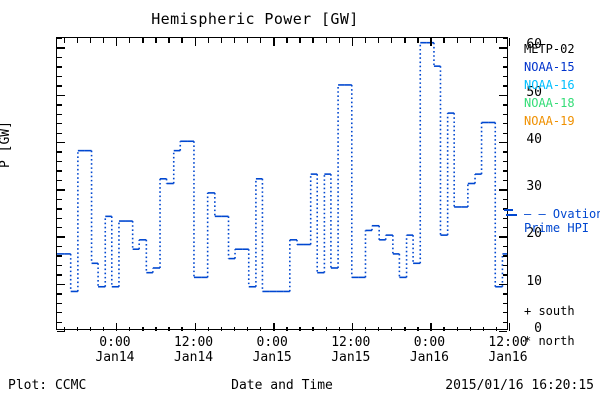 The width and height of the screenshot is (600, 400). I want to click on legend-item-noaa-15: NOAA-15, so click(549, 67).